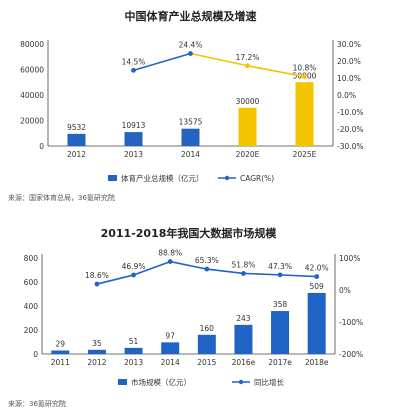 The image size is (402, 413). Describe the element at coordinates (257, 178) in the screenshot. I see `legend-line-label: CAGR(%)` at that location.